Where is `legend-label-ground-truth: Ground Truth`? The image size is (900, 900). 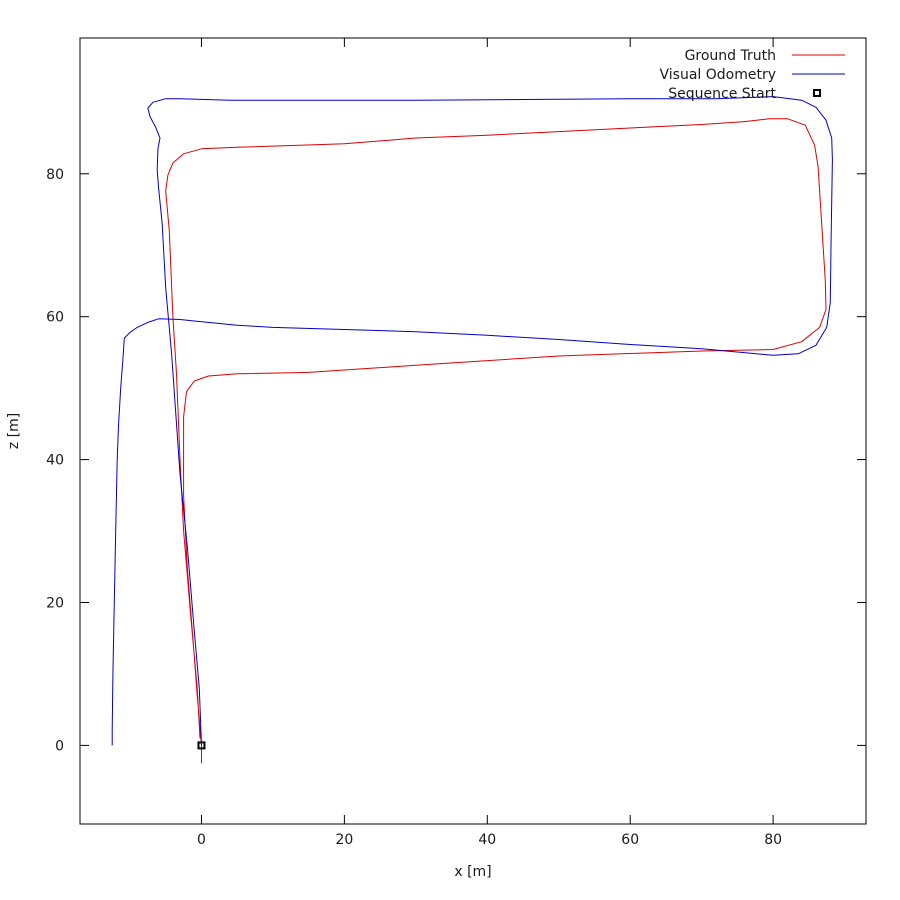
legend-label-ground-truth: Ground Truth is located at coordinates (730, 56).